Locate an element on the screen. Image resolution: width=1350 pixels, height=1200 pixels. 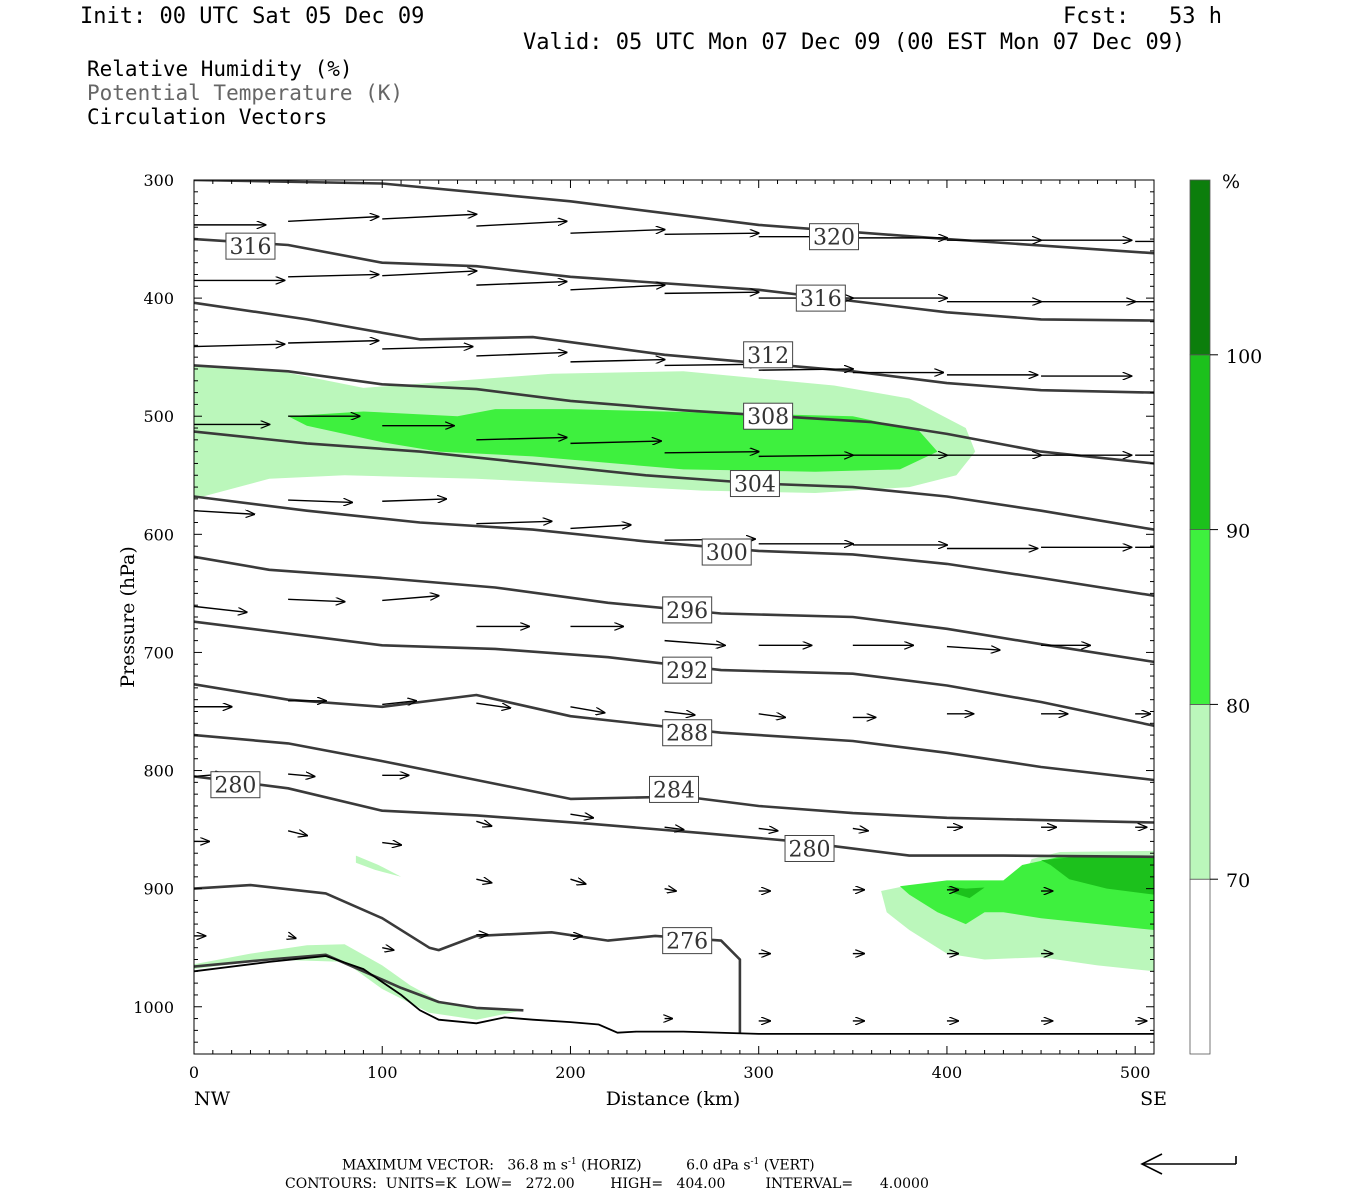
contour-label-284-10: 284 is located at coordinates (674, 789).